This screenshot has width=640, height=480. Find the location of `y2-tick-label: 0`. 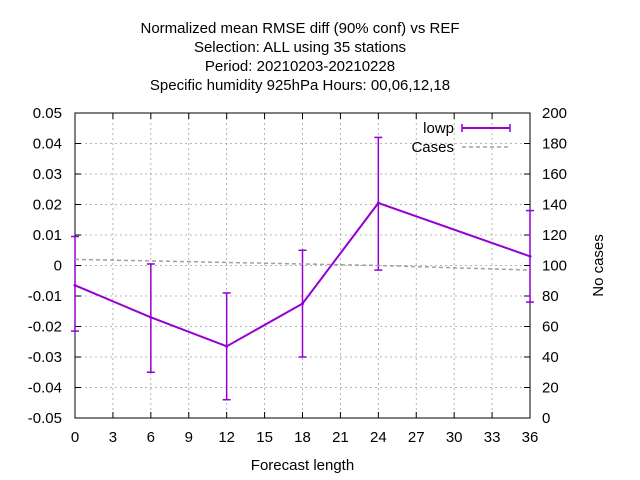

y2-tick-label: 0 is located at coordinates (546, 418).